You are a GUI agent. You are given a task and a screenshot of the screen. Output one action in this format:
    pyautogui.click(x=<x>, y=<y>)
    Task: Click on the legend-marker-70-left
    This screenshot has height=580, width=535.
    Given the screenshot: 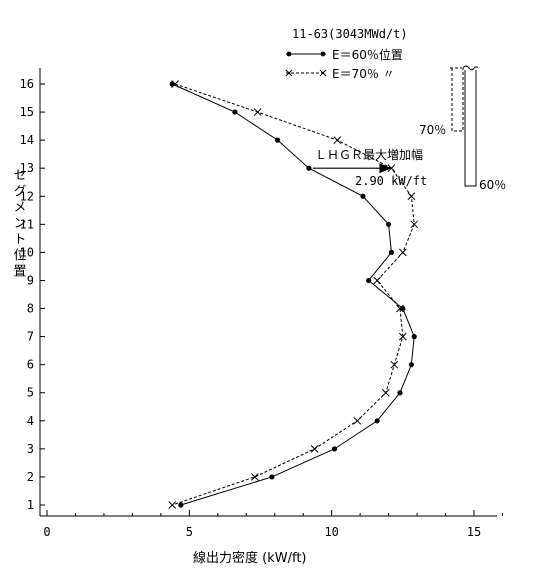 What is the action you would take?
    pyautogui.click(x=289, y=73)
    